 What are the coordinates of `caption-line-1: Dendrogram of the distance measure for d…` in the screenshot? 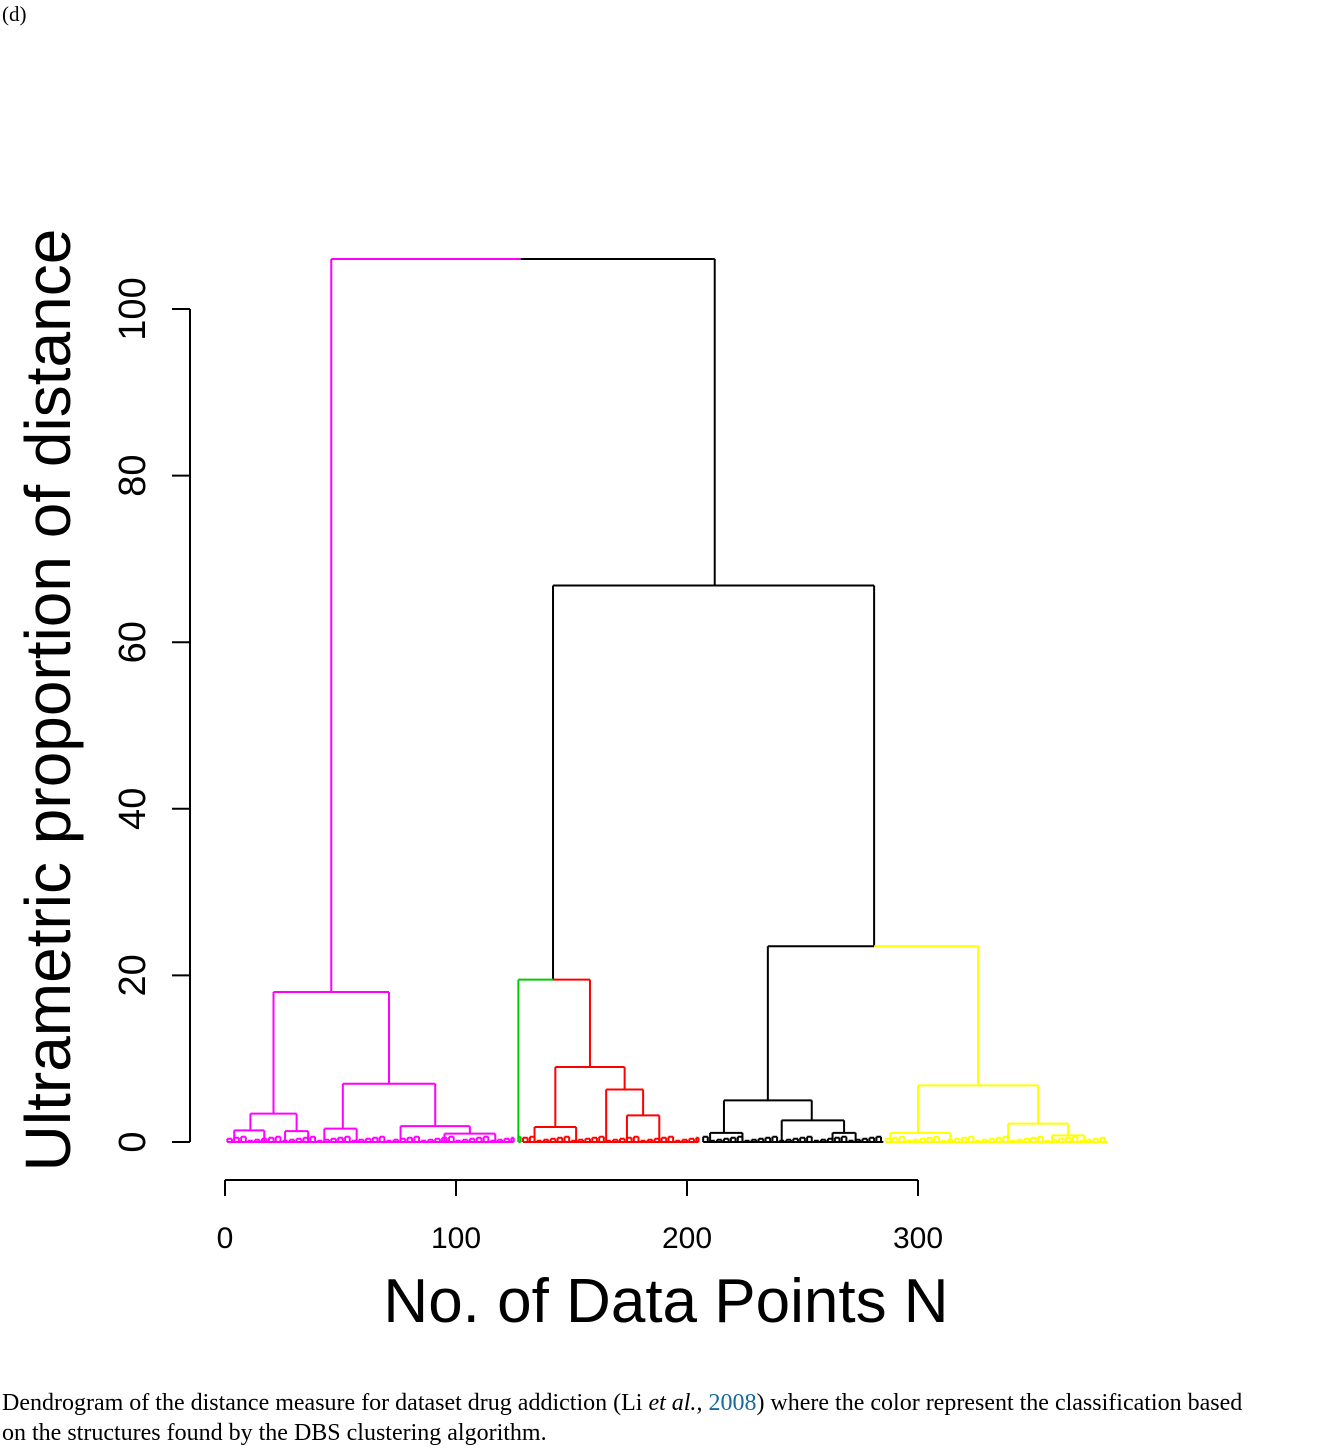 It's located at (667, 1403).